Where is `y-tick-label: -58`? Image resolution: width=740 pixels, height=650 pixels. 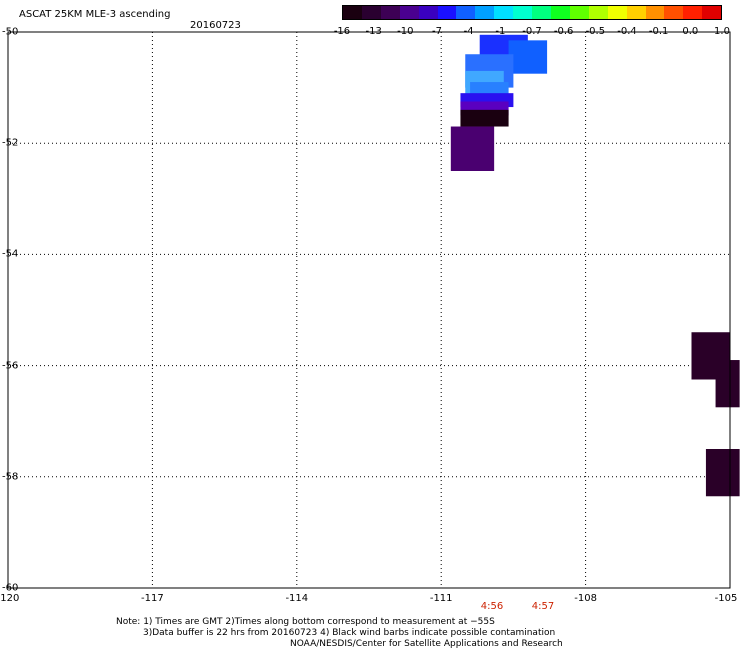 y-tick-label: -58 is located at coordinates (10, 477).